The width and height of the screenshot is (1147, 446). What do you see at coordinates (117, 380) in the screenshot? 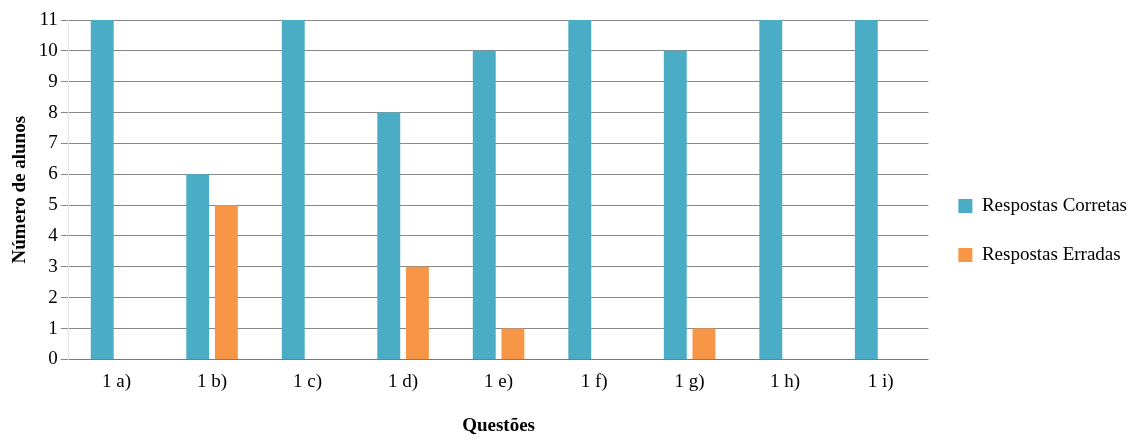
I see `x-tick-label: 1 a)` at bounding box center [117, 380].